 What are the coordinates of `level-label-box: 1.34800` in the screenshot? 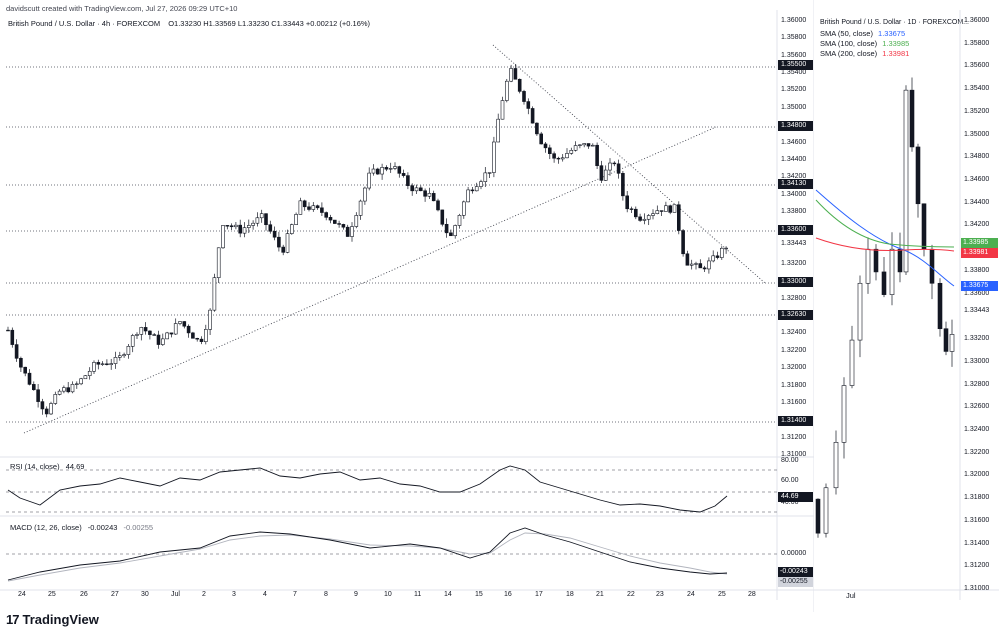 It's located at (795, 126).